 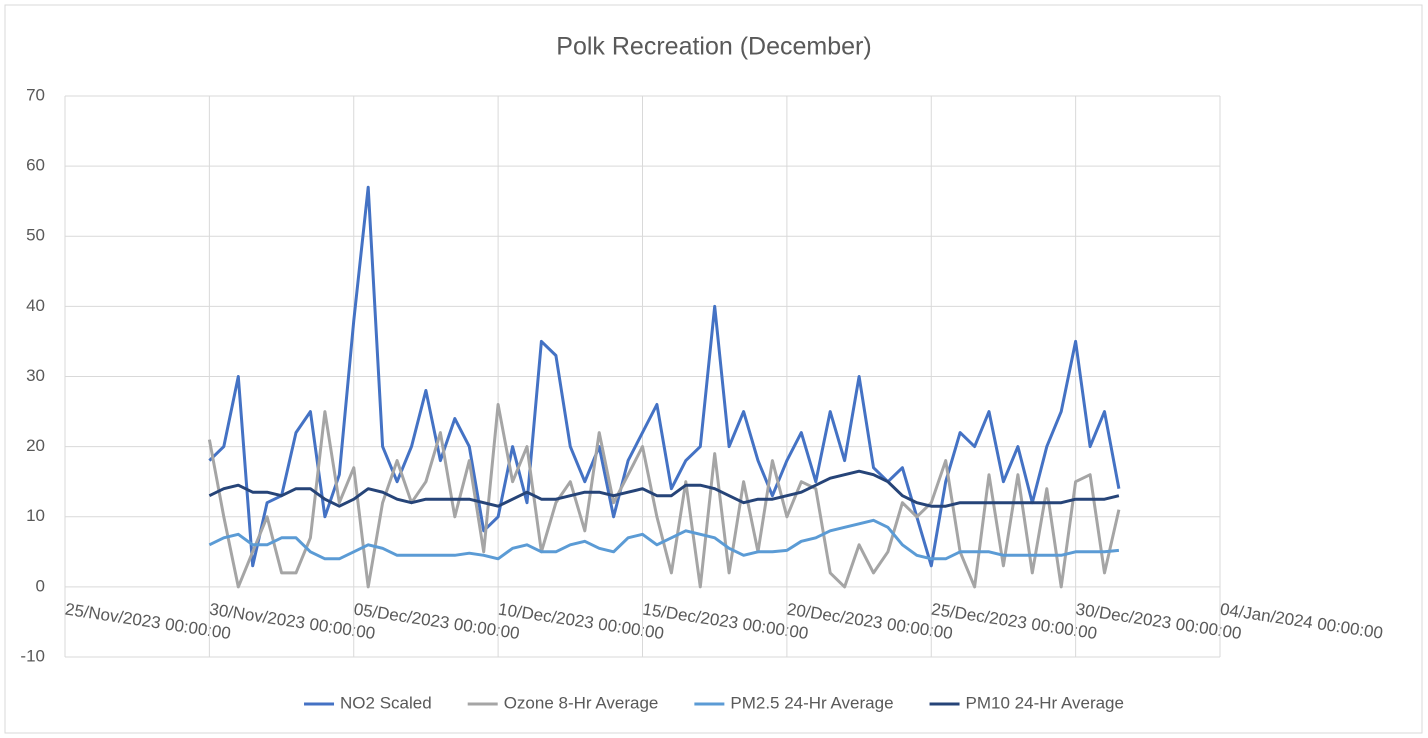 What do you see at coordinates (713, 47) in the screenshot?
I see `chart-title: Polk Recreation (December)` at bounding box center [713, 47].